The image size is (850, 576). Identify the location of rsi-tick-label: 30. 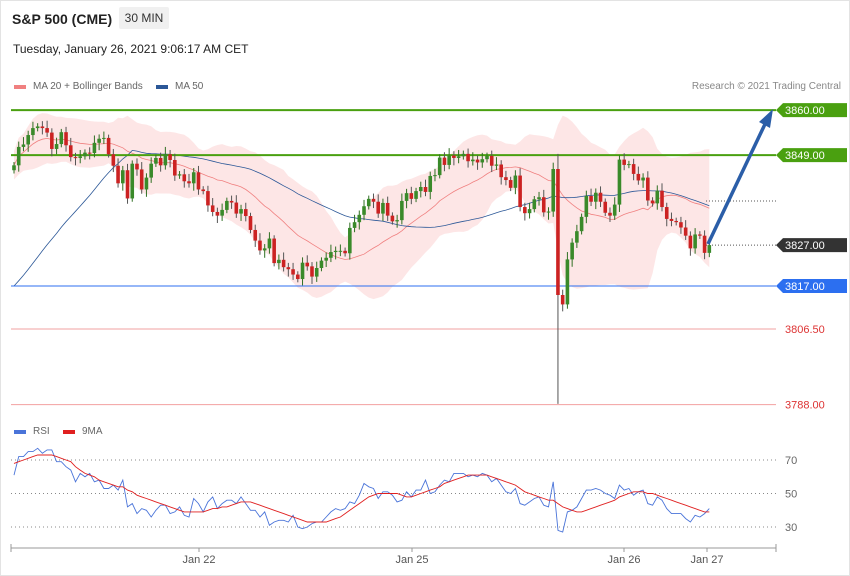
(791, 528).